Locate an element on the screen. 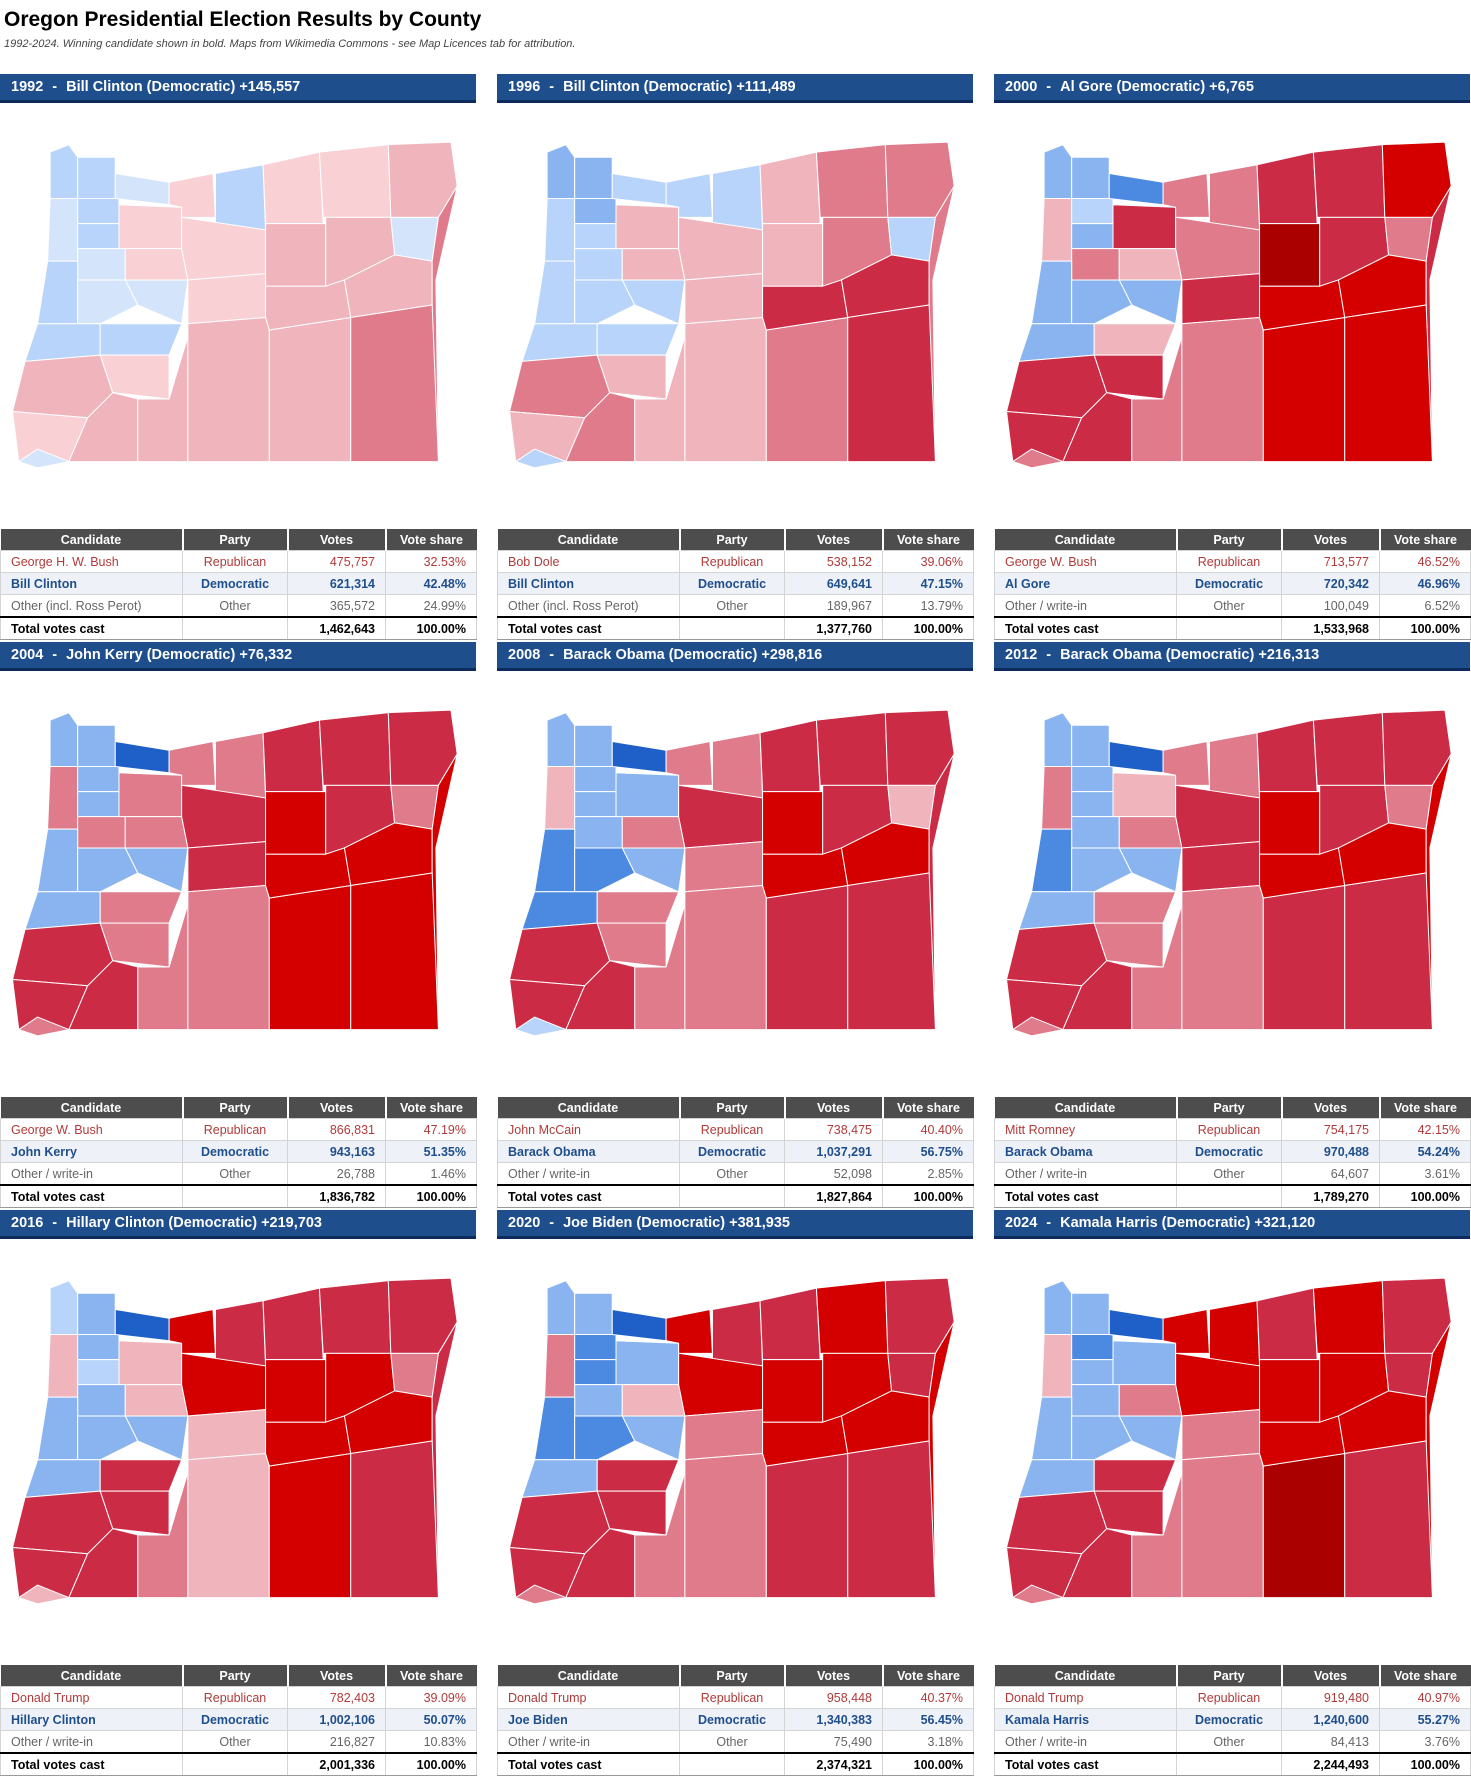 Image resolution: width=1471 pixels, height=1776 pixels. share-cell: 3.18% is located at coordinates (928, 1742).